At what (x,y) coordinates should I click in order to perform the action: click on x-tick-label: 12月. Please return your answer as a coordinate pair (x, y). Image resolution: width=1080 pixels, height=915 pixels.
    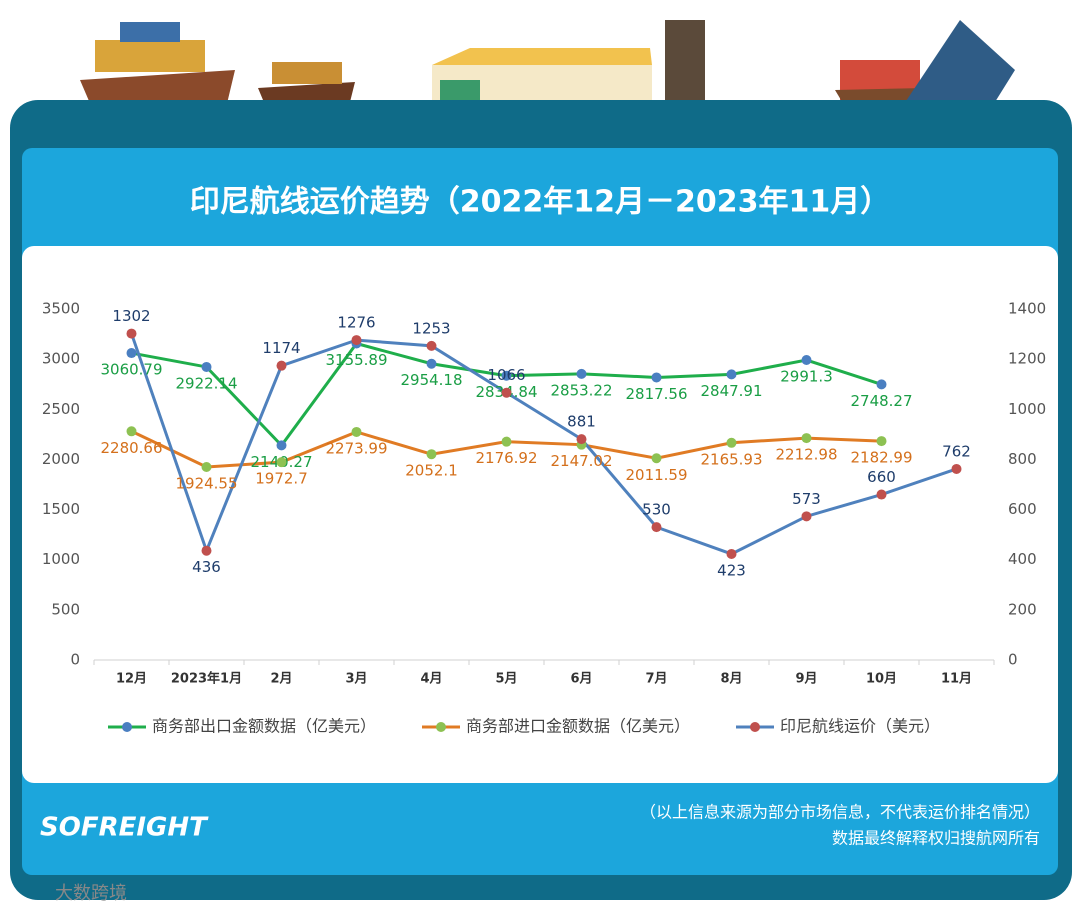
    Looking at the image, I should click on (131, 679).